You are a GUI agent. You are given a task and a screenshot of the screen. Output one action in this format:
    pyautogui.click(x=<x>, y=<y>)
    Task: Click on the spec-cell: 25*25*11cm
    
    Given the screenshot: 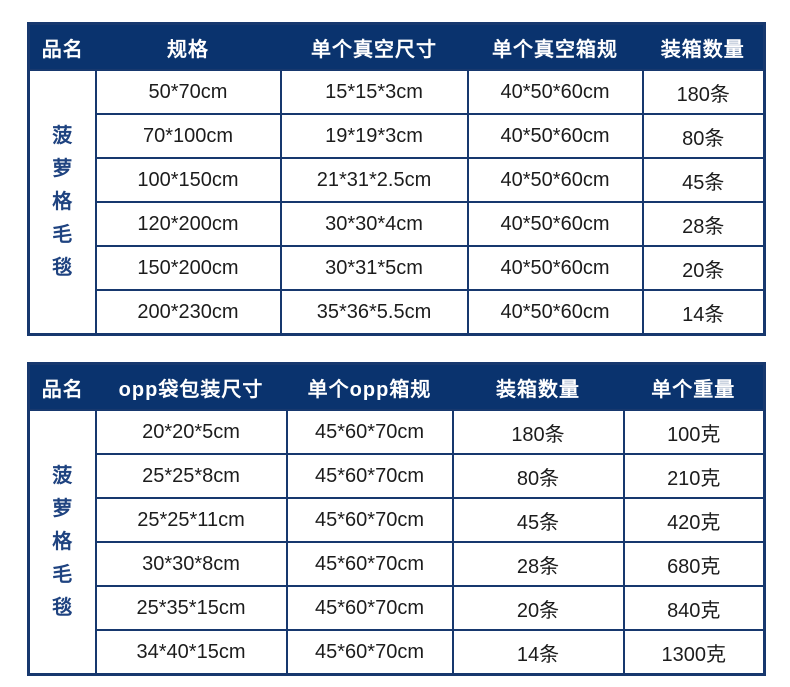 What is the action you would take?
    pyautogui.click(x=191, y=520)
    